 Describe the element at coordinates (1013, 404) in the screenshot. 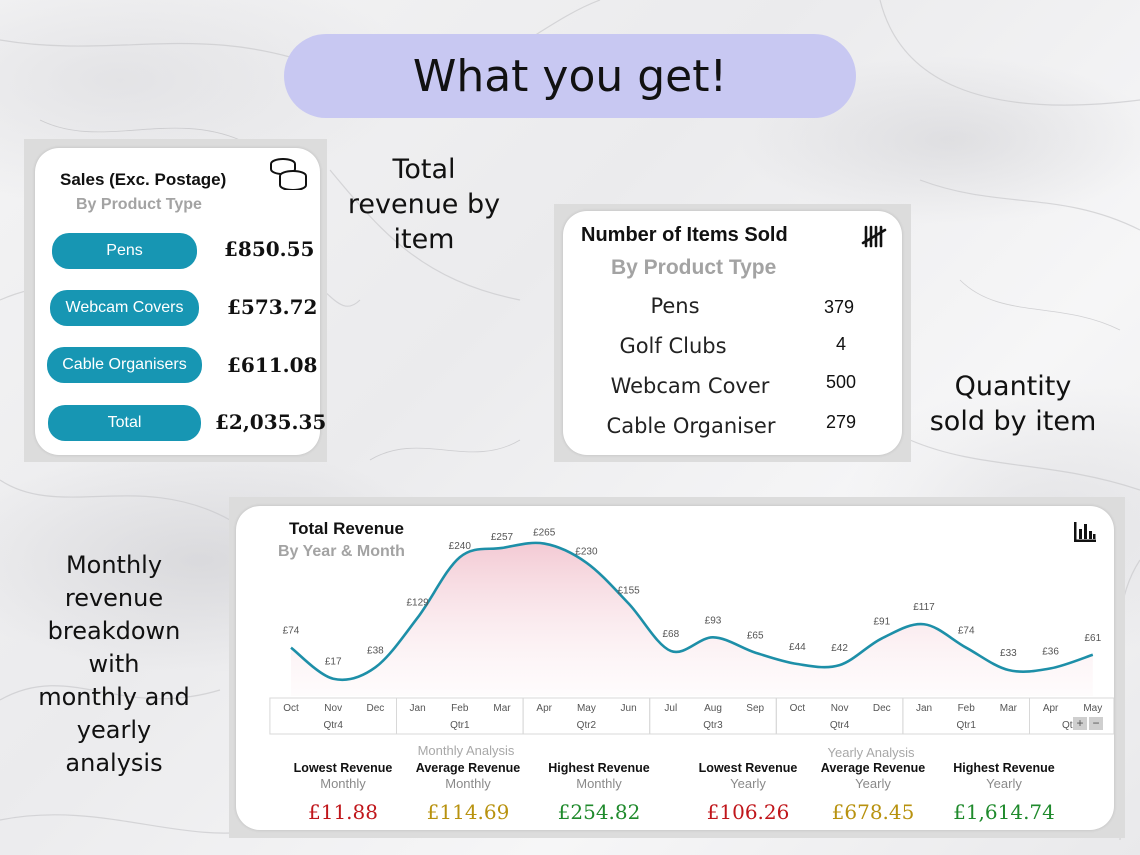

I see `caption-quantity: Quantity sold by item` at that location.